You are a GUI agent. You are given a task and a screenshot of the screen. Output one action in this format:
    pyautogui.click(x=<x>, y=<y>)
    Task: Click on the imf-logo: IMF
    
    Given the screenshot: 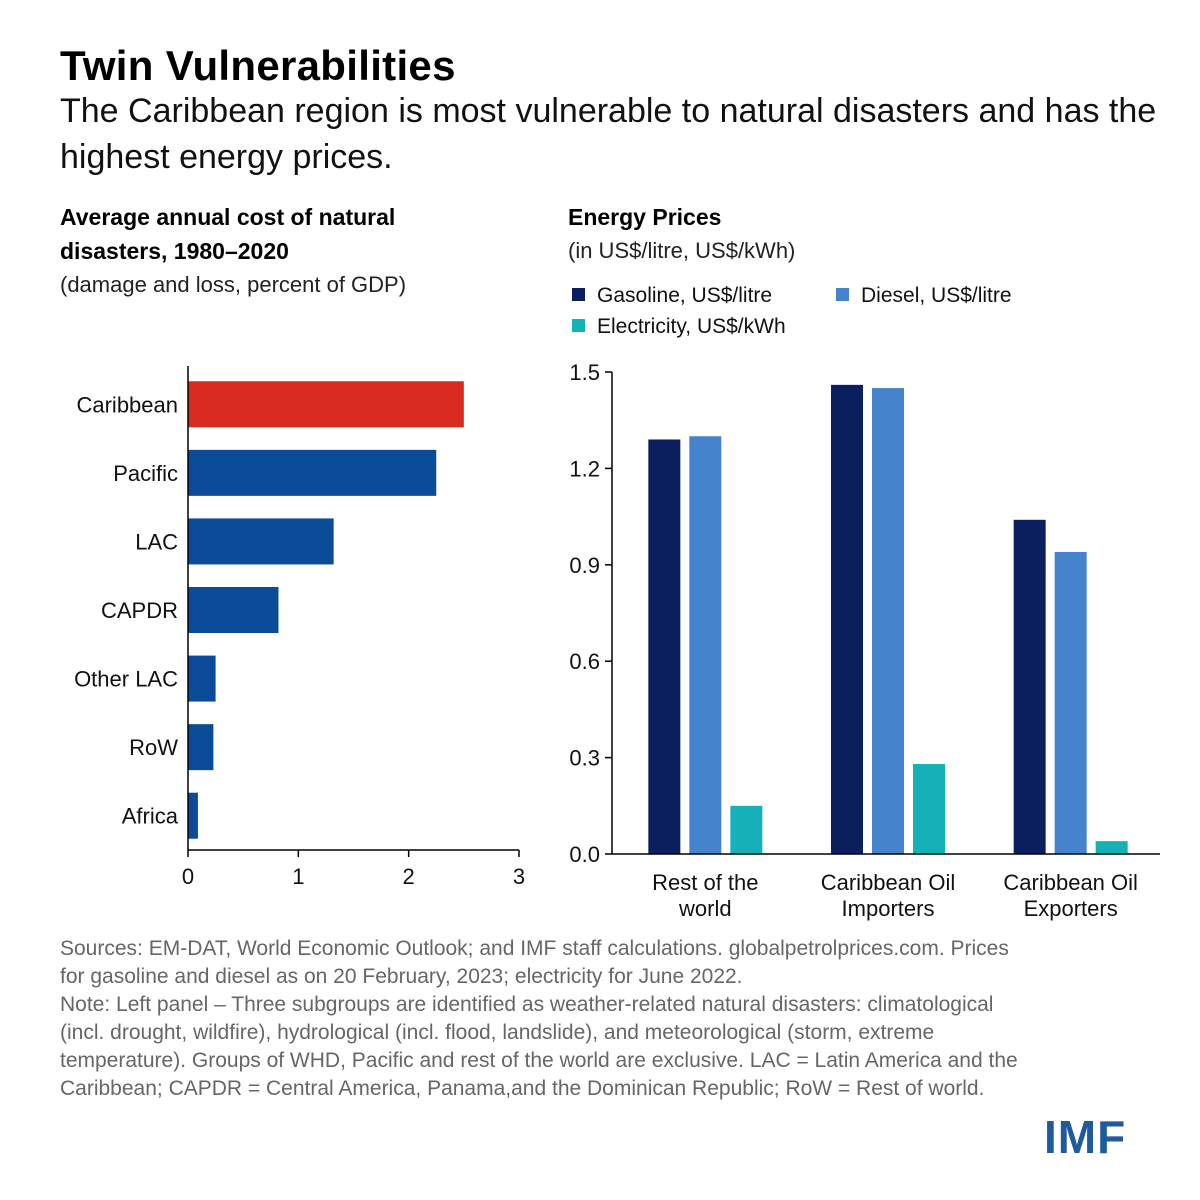 What is the action you would take?
    pyautogui.click(x=1085, y=1137)
    